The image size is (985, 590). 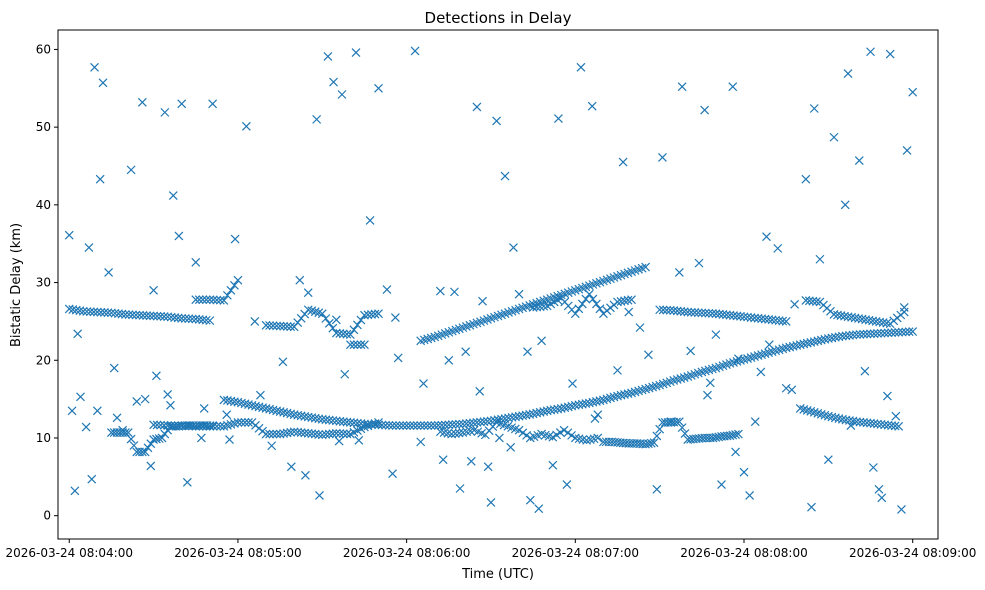 What do you see at coordinates (743, 553) in the screenshot?
I see `x-tick-label: 2026-03-24 08:08:00` at bounding box center [743, 553].